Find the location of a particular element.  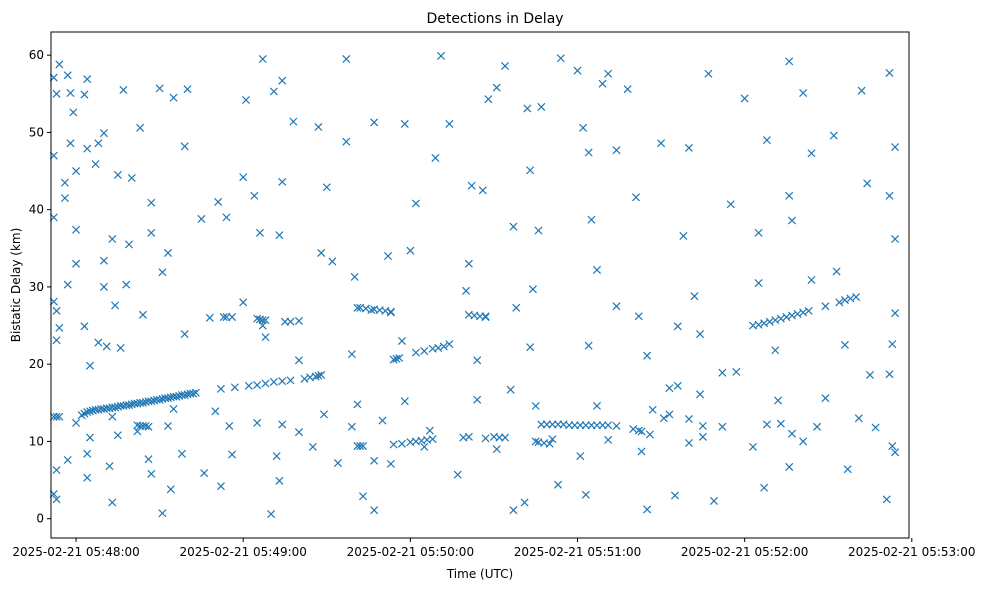

y-axis-label: Bistatic Delay (km) is located at coordinates (16, 285).